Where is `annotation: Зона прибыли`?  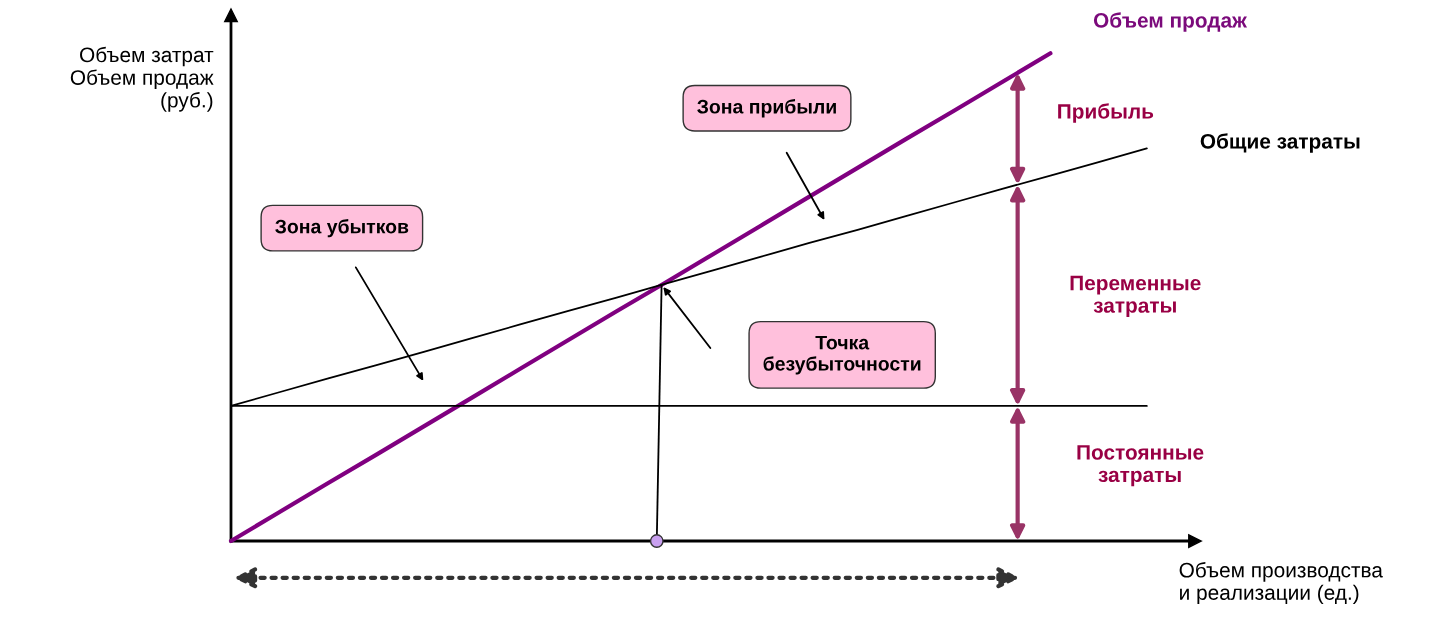 annotation: Зона прибыли is located at coordinates (766, 108).